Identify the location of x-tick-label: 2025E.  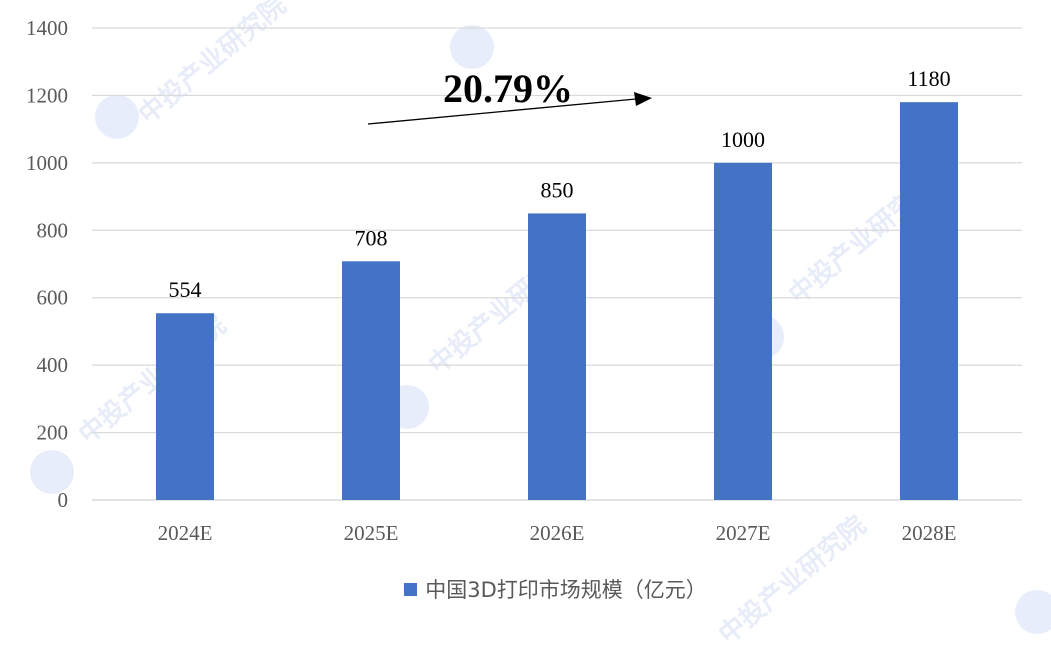
(371, 533).